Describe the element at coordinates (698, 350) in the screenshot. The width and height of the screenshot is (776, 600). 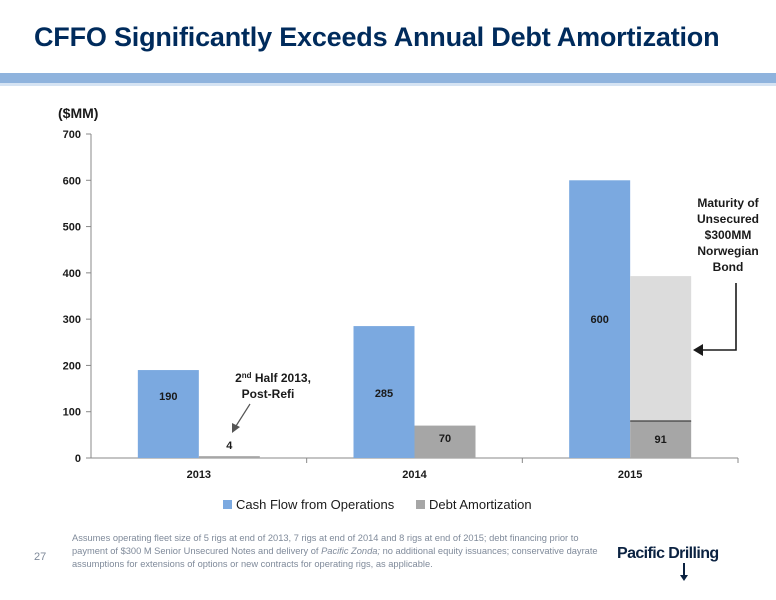
I see `annotation-bond-arrowhead` at that location.